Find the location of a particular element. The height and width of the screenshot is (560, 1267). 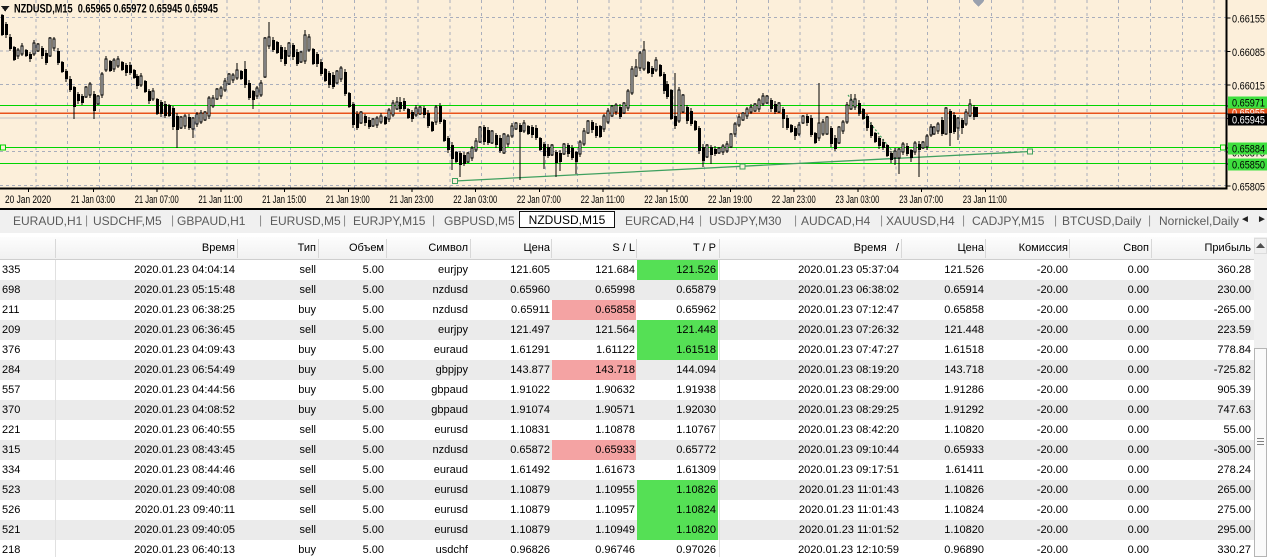

svg-text: 22 Jan 15:00 is located at coordinates (666, 200).